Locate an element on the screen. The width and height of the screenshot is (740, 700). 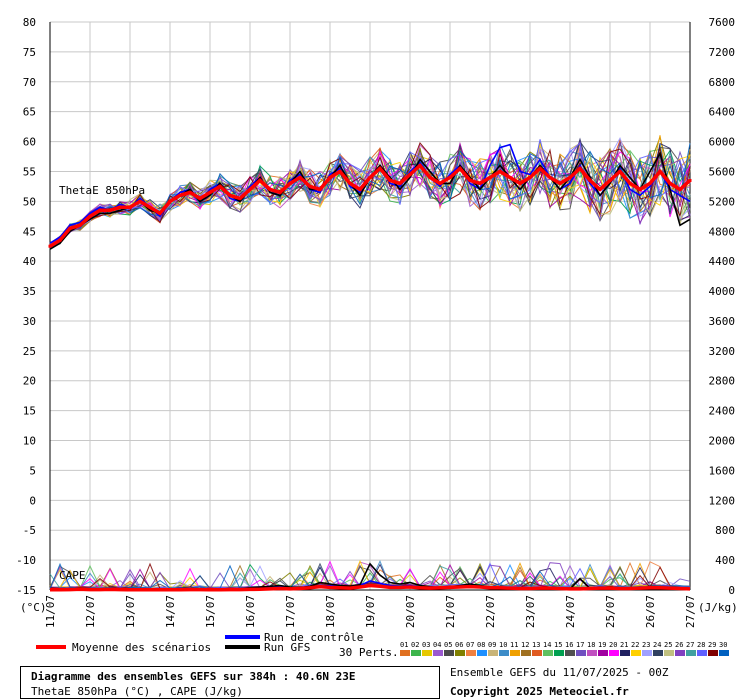
right-tick-label: 3600 is located at coordinates (722, 321).